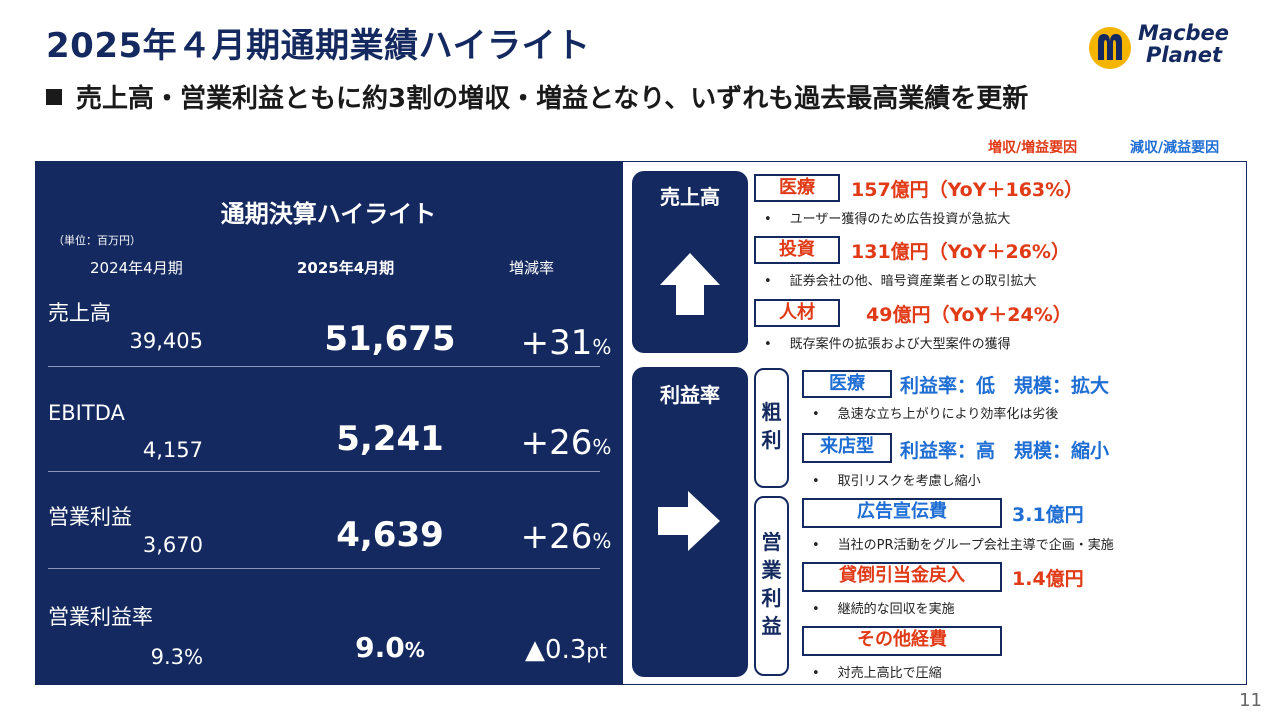  What do you see at coordinates (1048, 579) in the screenshot?
I see `value-bad-debt-reversal: 1.4億円` at bounding box center [1048, 579].